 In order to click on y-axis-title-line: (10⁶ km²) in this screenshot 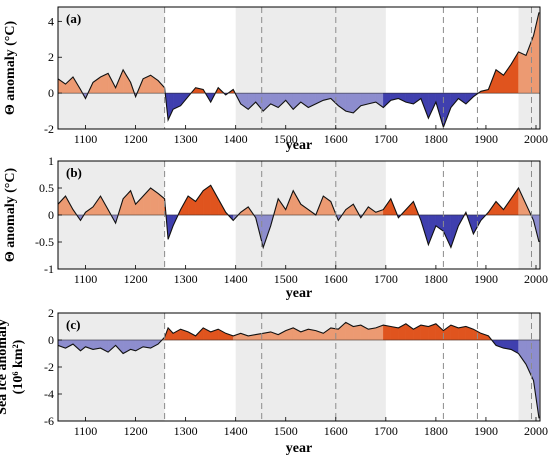, I will do `click(18, 366)`.